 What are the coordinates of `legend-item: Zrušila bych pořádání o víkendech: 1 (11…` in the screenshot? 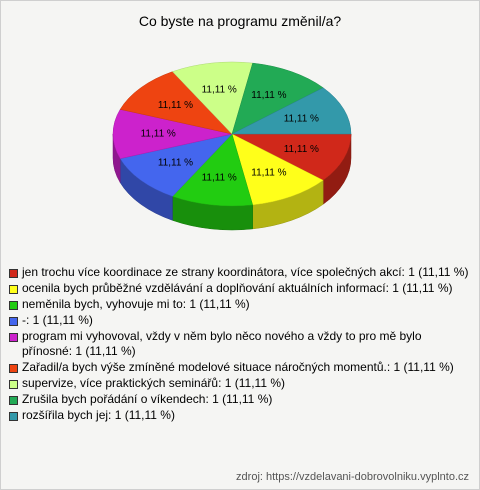 It's located at (240, 399).